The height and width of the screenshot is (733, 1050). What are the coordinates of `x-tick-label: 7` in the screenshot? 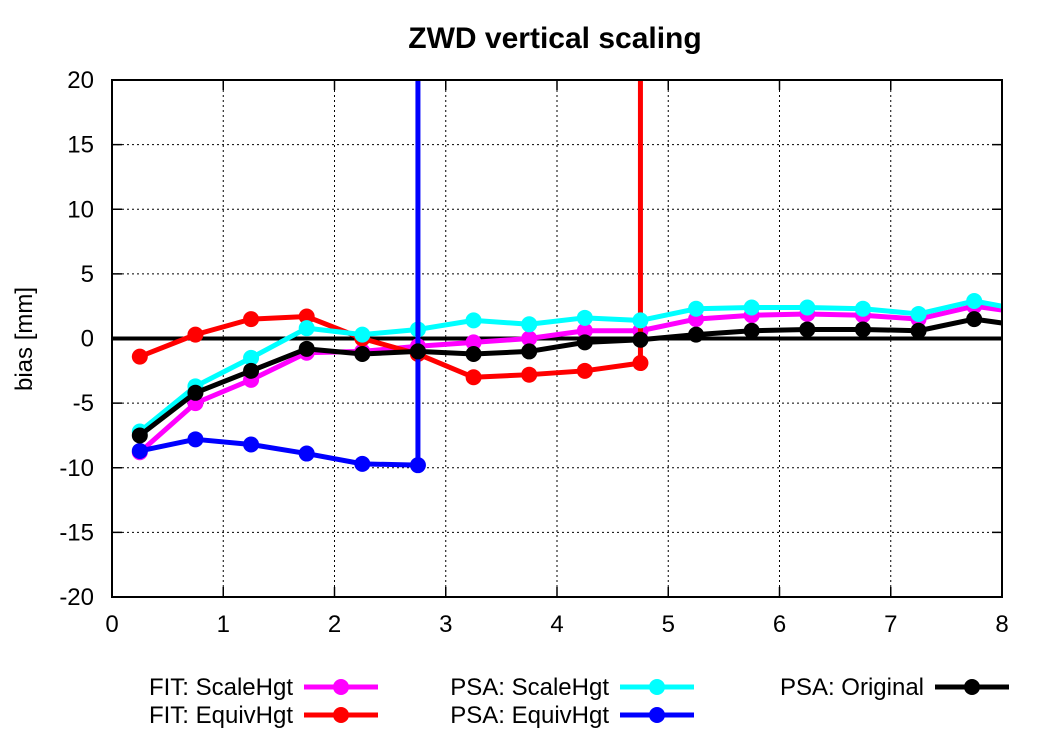 It's located at (890, 624).